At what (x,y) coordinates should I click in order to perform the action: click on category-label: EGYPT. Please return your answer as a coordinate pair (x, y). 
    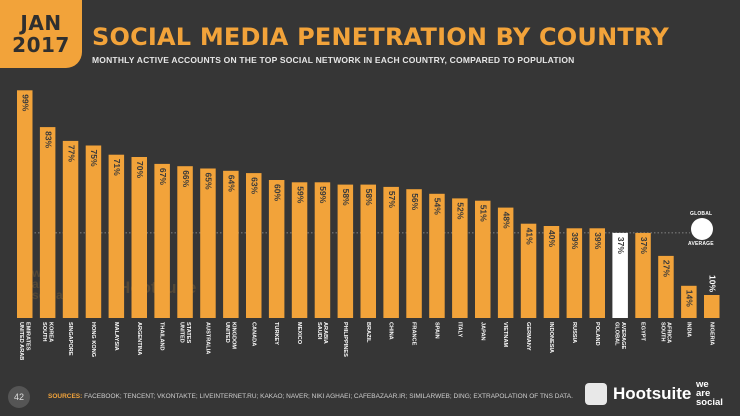
    Looking at the image, I should click on (643, 332).